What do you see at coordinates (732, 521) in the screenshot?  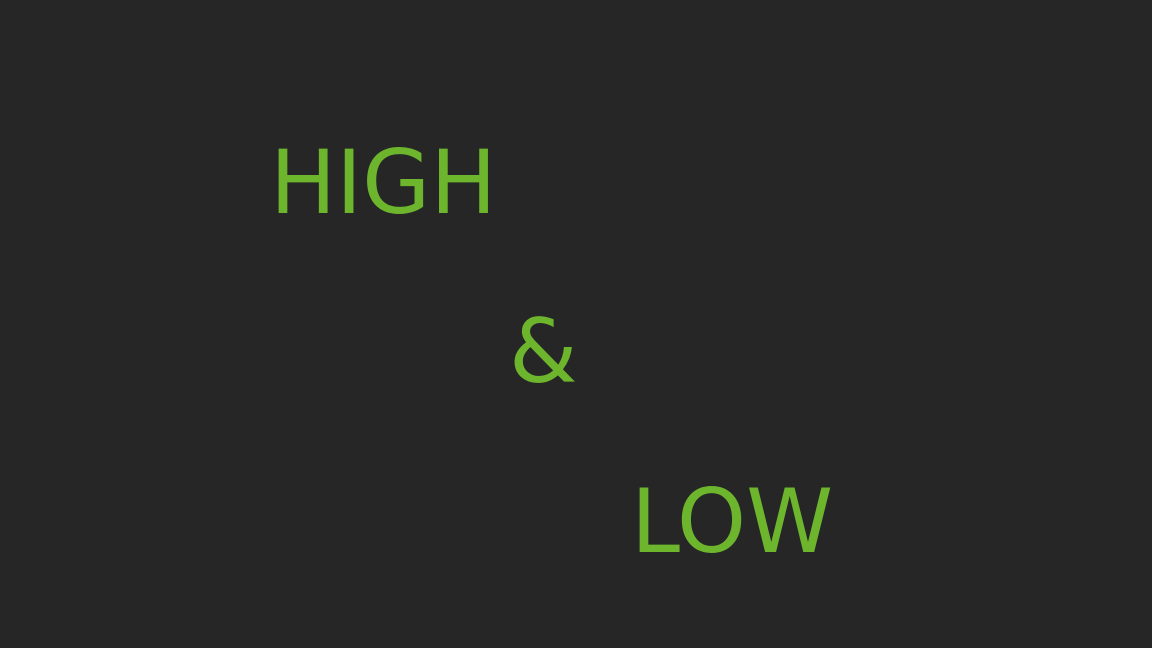 I see `title-word-low: LOW` at bounding box center [732, 521].